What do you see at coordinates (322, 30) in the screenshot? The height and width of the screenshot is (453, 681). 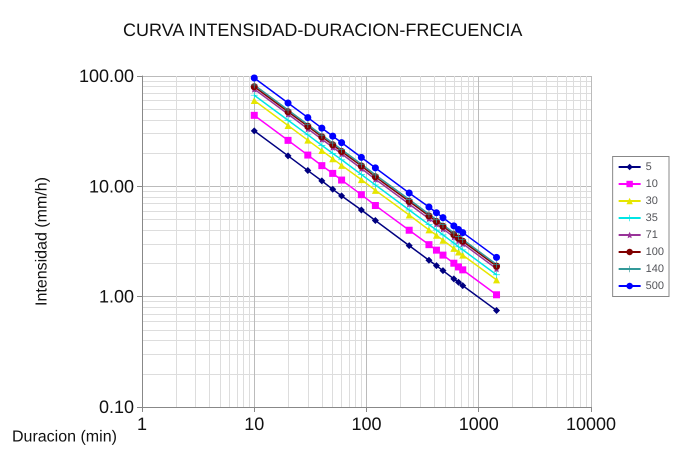 I see `chart-title: CURVA INTENSIDAD-DURACION-FRECUENCIA` at bounding box center [322, 30].